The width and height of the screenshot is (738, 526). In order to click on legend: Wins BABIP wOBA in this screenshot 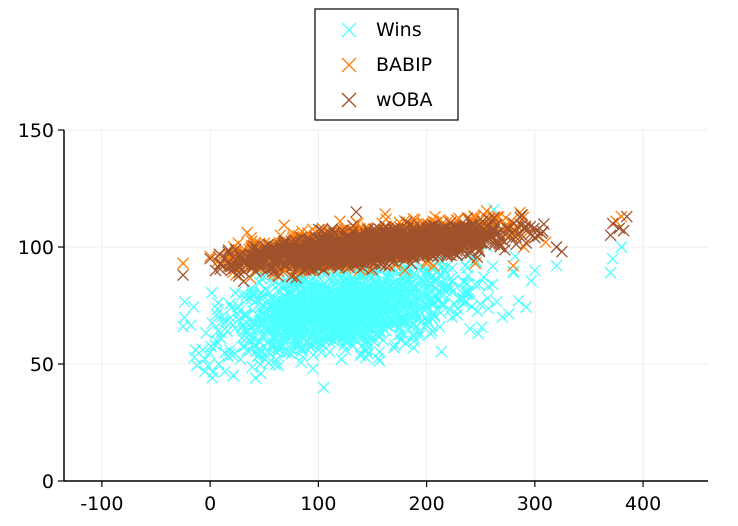, I will do `click(386, 64)`.